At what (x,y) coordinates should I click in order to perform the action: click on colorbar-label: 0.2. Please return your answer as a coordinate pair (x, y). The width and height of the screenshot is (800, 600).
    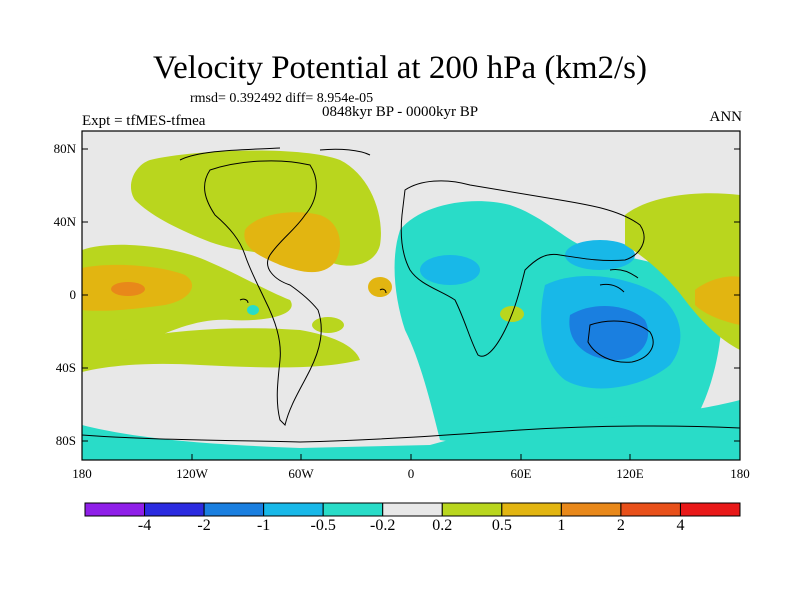
    Looking at the image, I should click on (442, 525).